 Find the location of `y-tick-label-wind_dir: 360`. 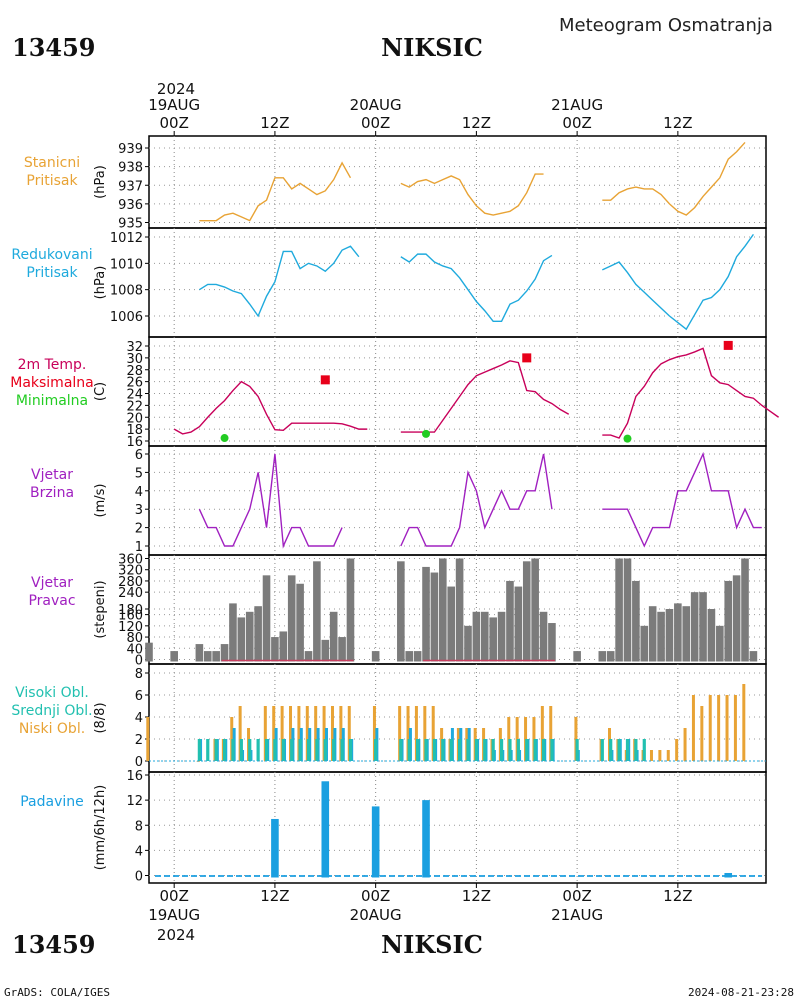

y-tick-label-wind_dir: 360 is located at coordinates (130, 560).